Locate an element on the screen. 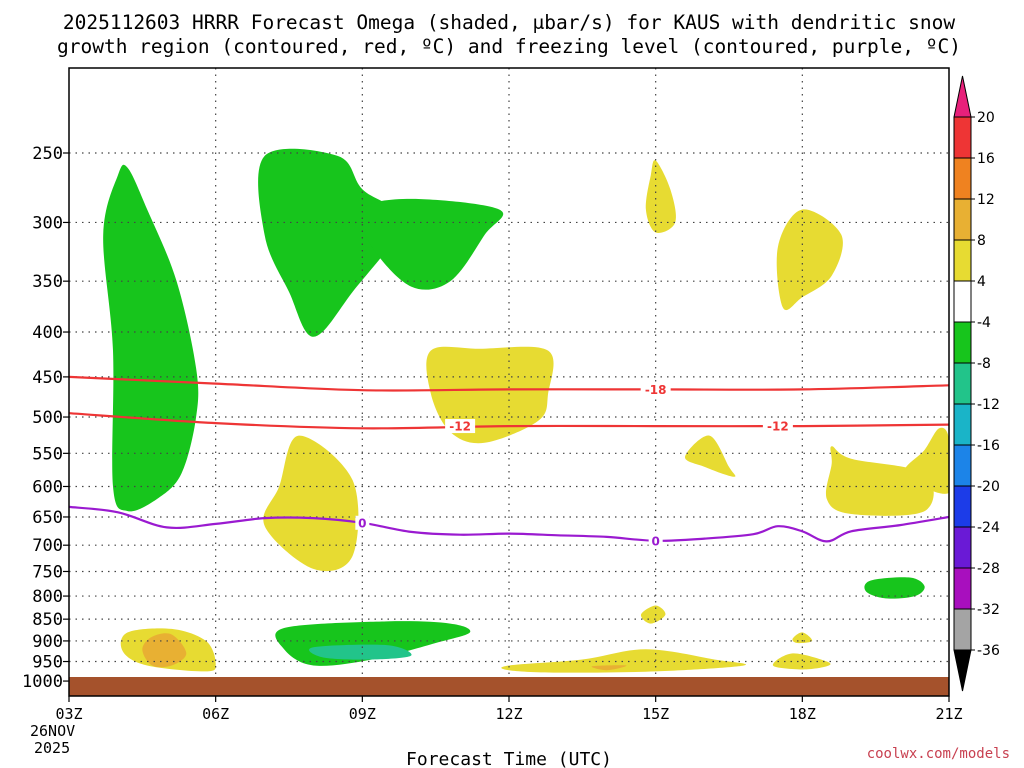 This screenshot has width=1024, height=768. colorbar-label: 8 is located at coordinates (981, 241).